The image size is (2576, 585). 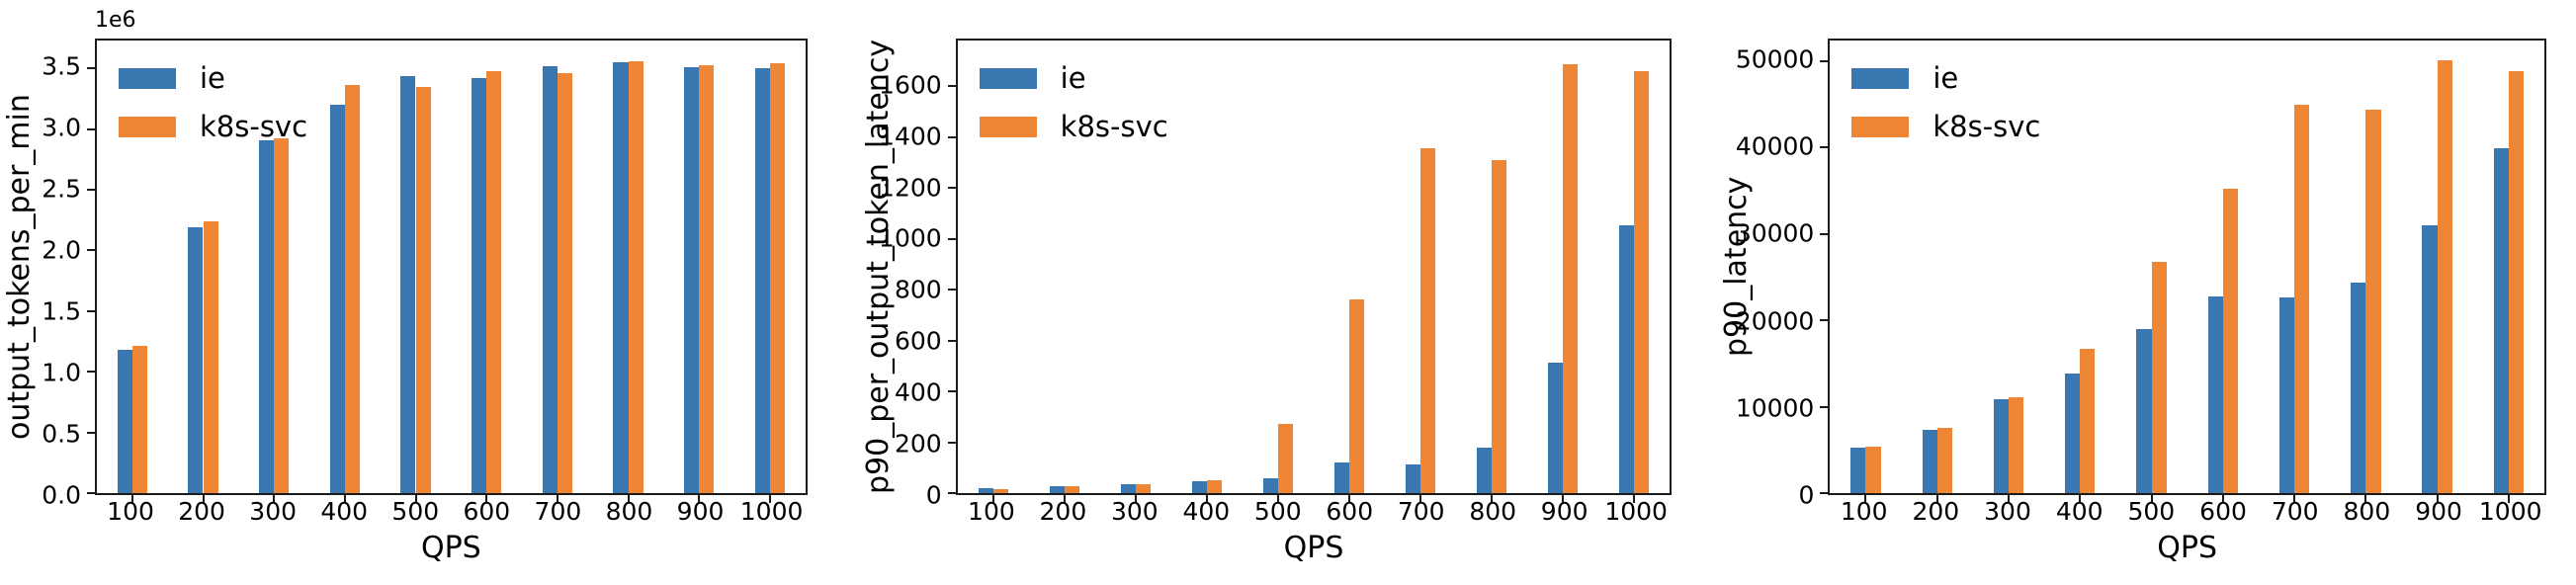 What do you see at coordinates (700, 511) in the screenshot?
I see `x-tick-label: 900` at bounding box center [700, 511].